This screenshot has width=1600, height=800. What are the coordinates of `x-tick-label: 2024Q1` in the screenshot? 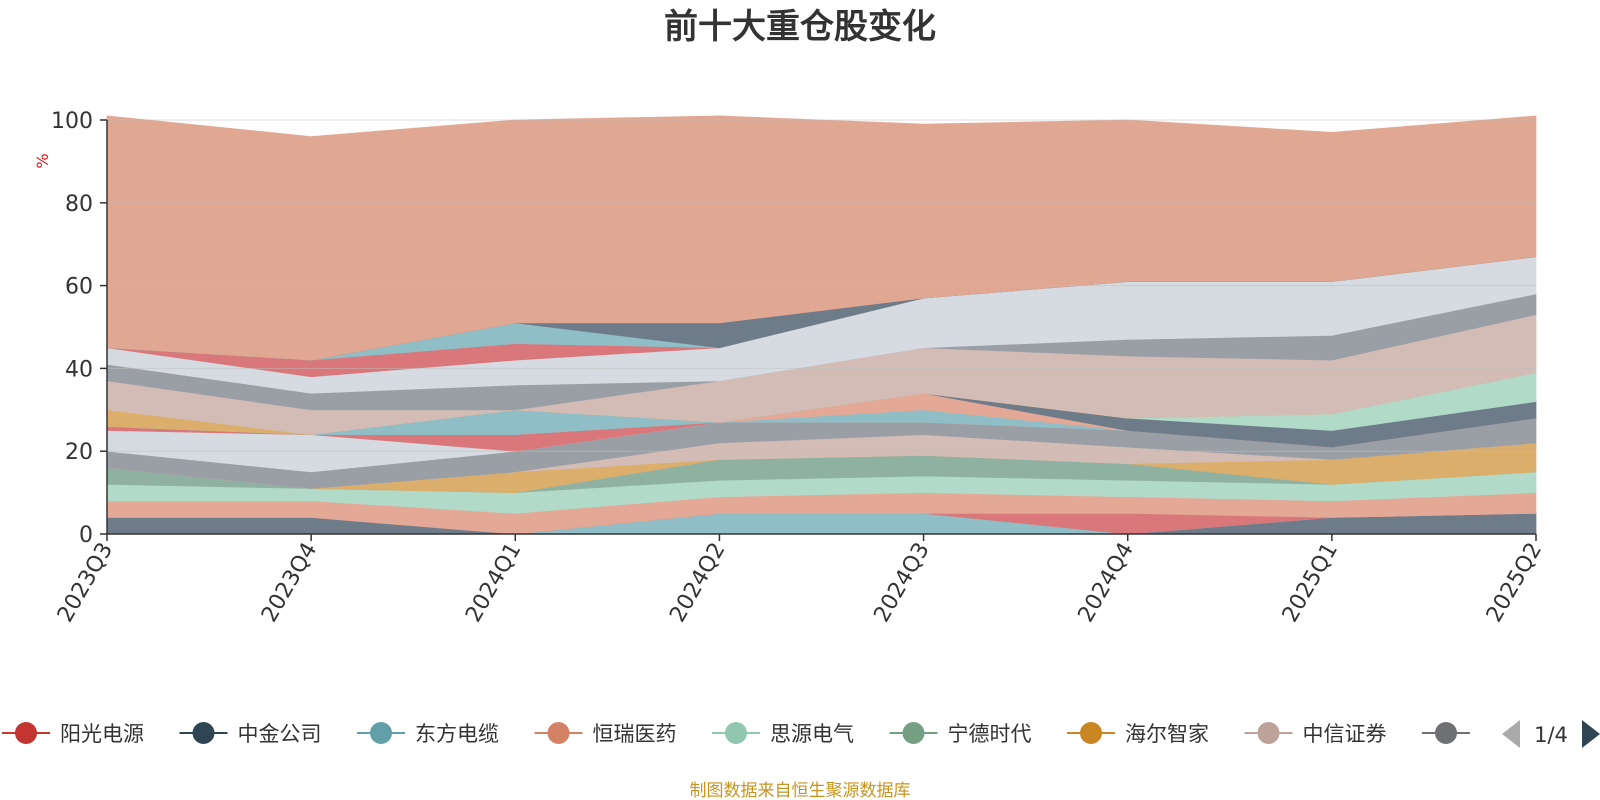 It's located at (493, 583).